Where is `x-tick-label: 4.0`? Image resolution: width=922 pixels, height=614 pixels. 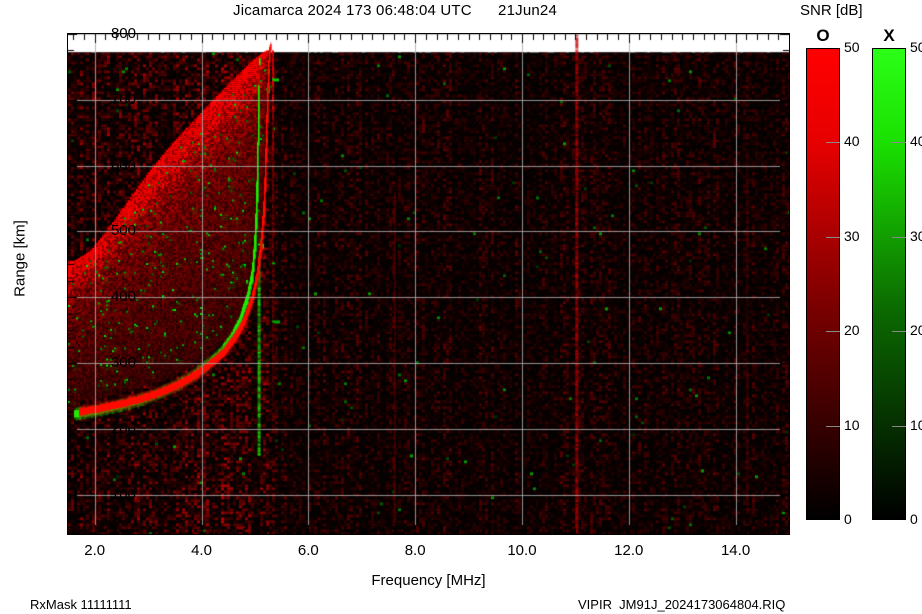
x-tick-label: 4.0 is located at coordinates (201, 550).